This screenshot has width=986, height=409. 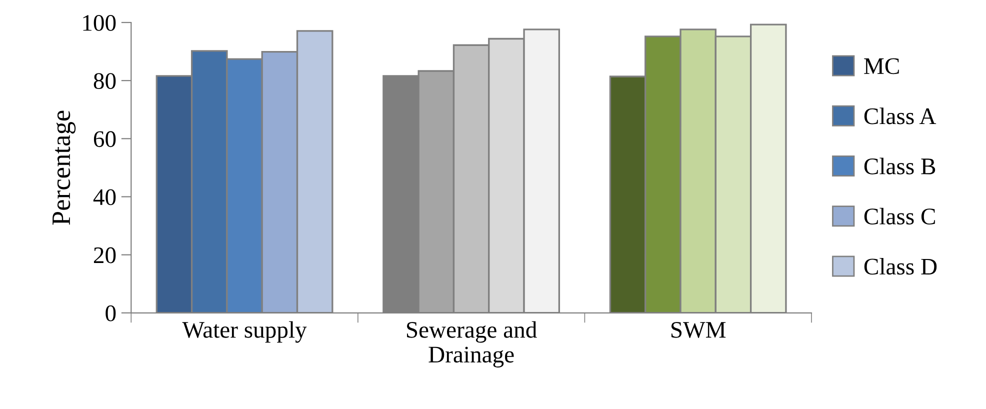 I want to click on legend-label: Class C, so click(x=899, y=216).